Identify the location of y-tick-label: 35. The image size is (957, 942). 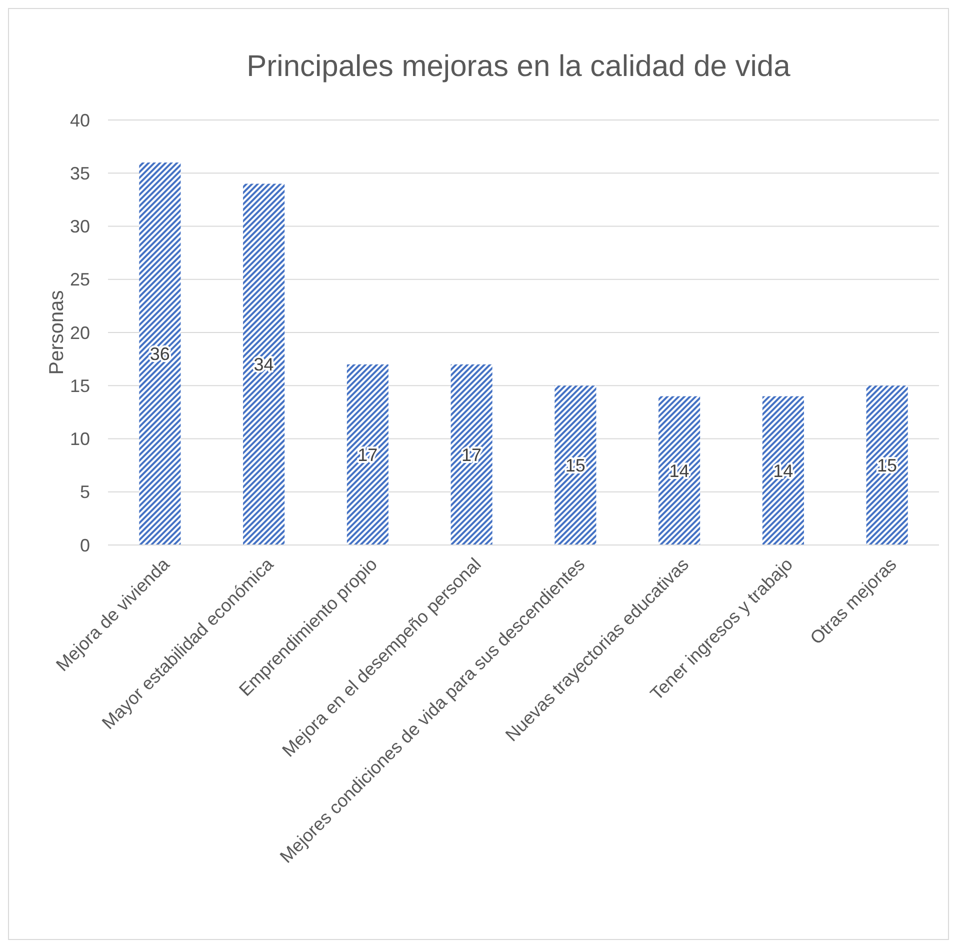
(80, 173).